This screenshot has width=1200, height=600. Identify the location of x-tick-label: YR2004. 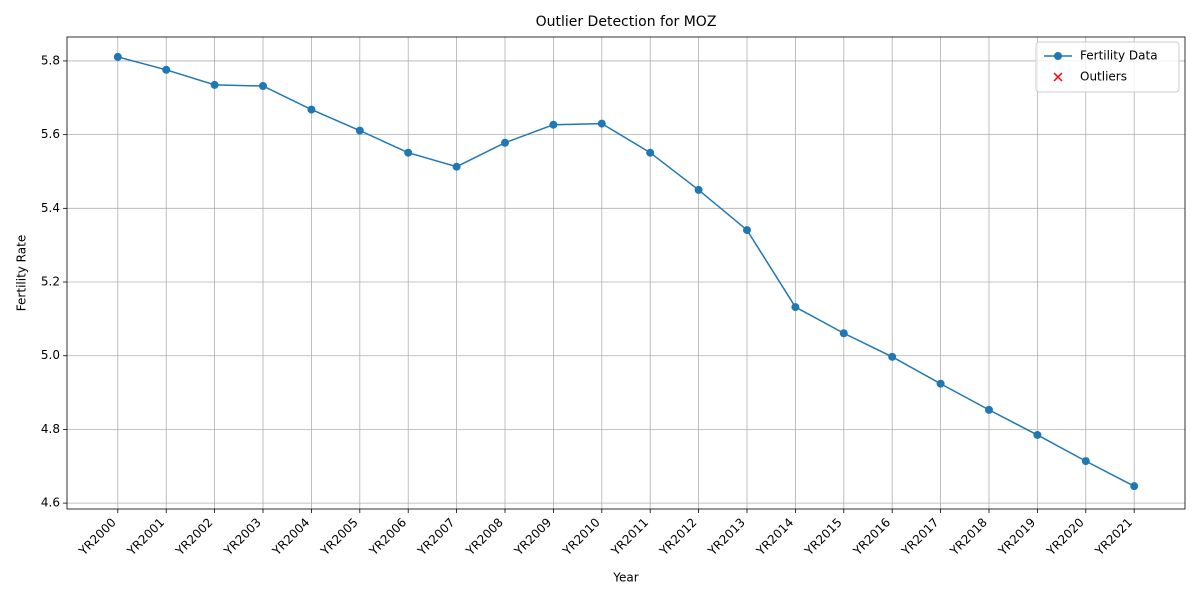
(290, 536).